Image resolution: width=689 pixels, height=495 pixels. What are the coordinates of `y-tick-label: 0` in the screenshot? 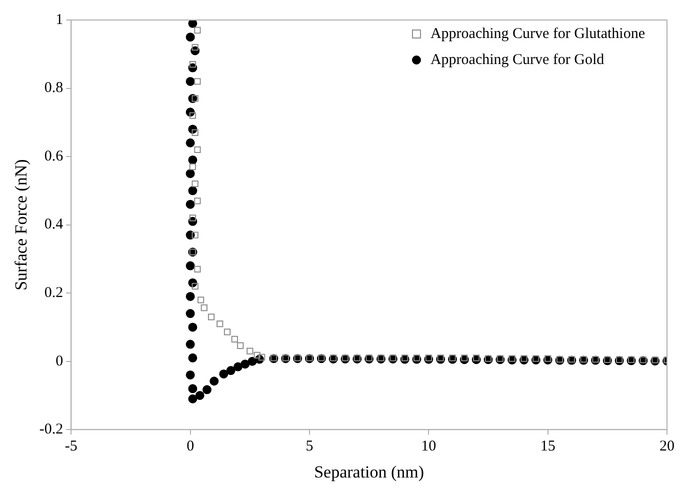 It's located at (60, 361).